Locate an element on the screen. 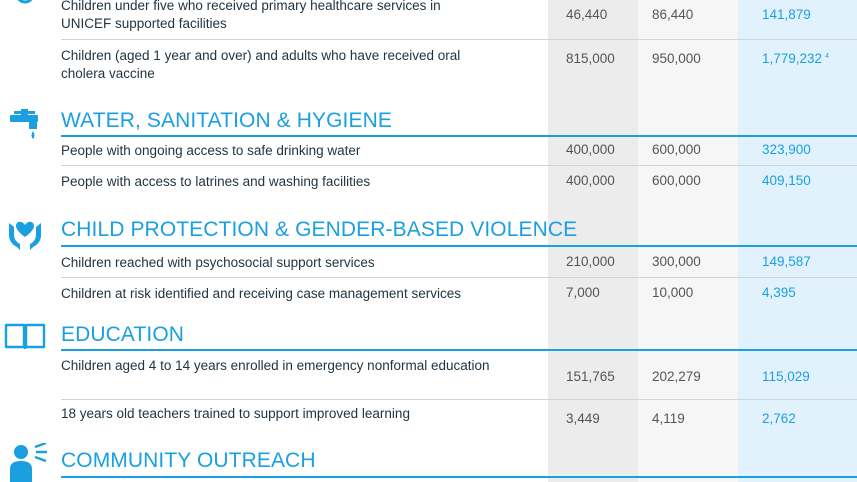 Image resolution: width=857 pixels, height=482 pixels. row-target-a: 46,440 is located at coordinates (587, 14).